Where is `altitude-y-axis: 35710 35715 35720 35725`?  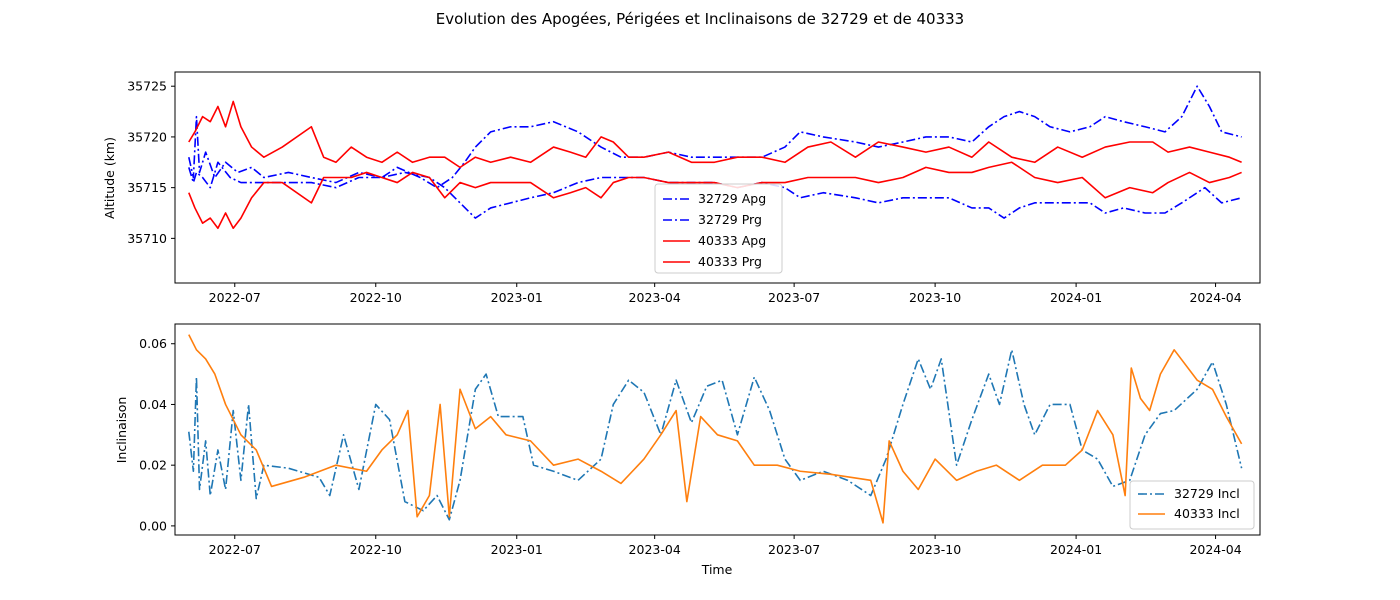 altitude-y-axis: 35710 35715 35720 35725 is located at coordinates (151, 162).